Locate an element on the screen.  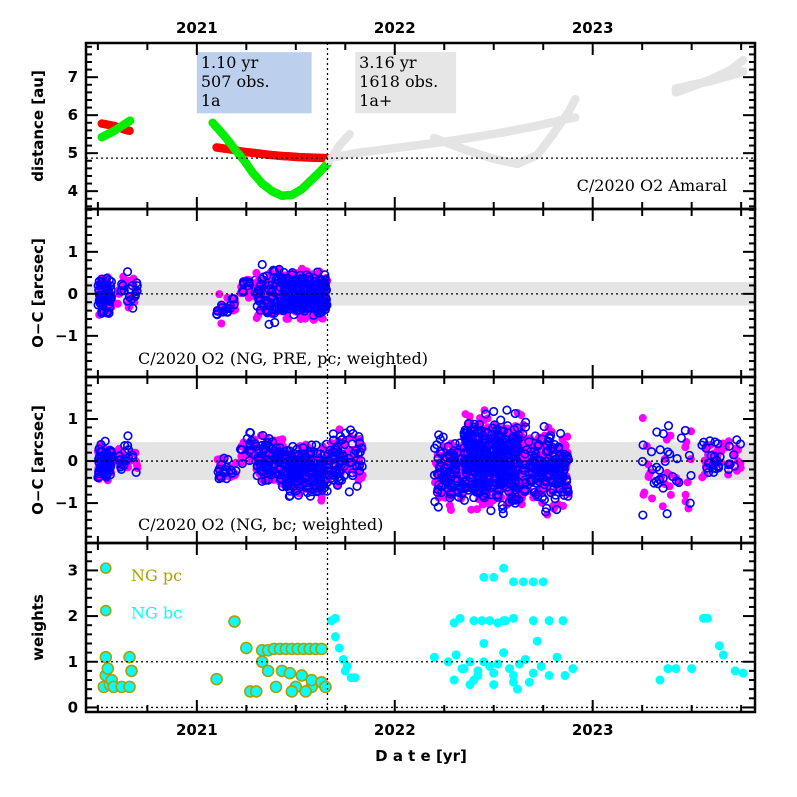
legend-label-ng-bc: NG bc is located at coordinates (156, 613).